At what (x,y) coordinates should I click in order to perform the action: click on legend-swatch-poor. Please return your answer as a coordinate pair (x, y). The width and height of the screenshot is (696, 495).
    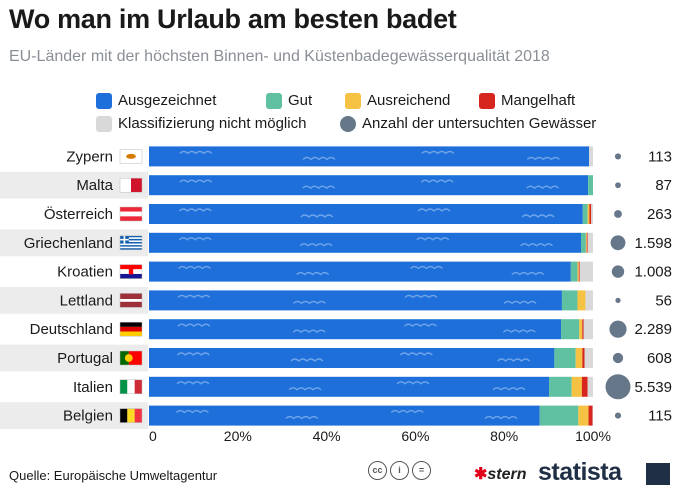
    Looking at the image, I should click on (487, 100).